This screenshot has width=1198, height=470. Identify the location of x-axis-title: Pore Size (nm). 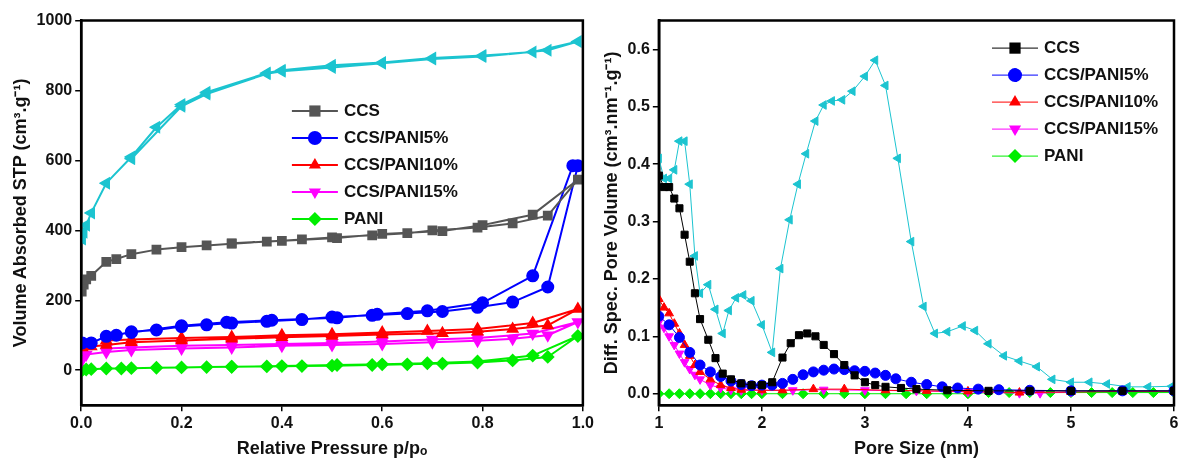
(916, 448).